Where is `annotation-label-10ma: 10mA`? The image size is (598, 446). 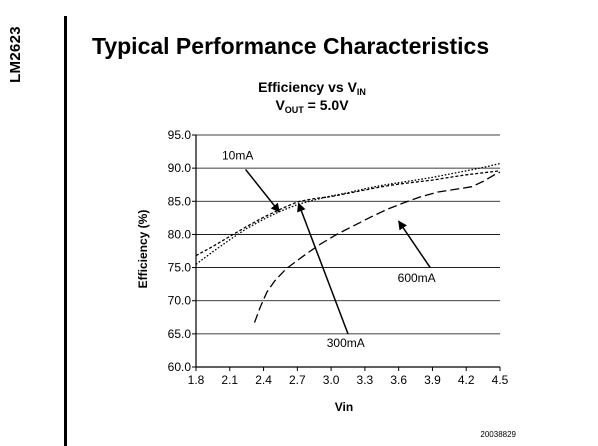 annotation-label-10ma: 10mA is located at coordinates (237, 156).